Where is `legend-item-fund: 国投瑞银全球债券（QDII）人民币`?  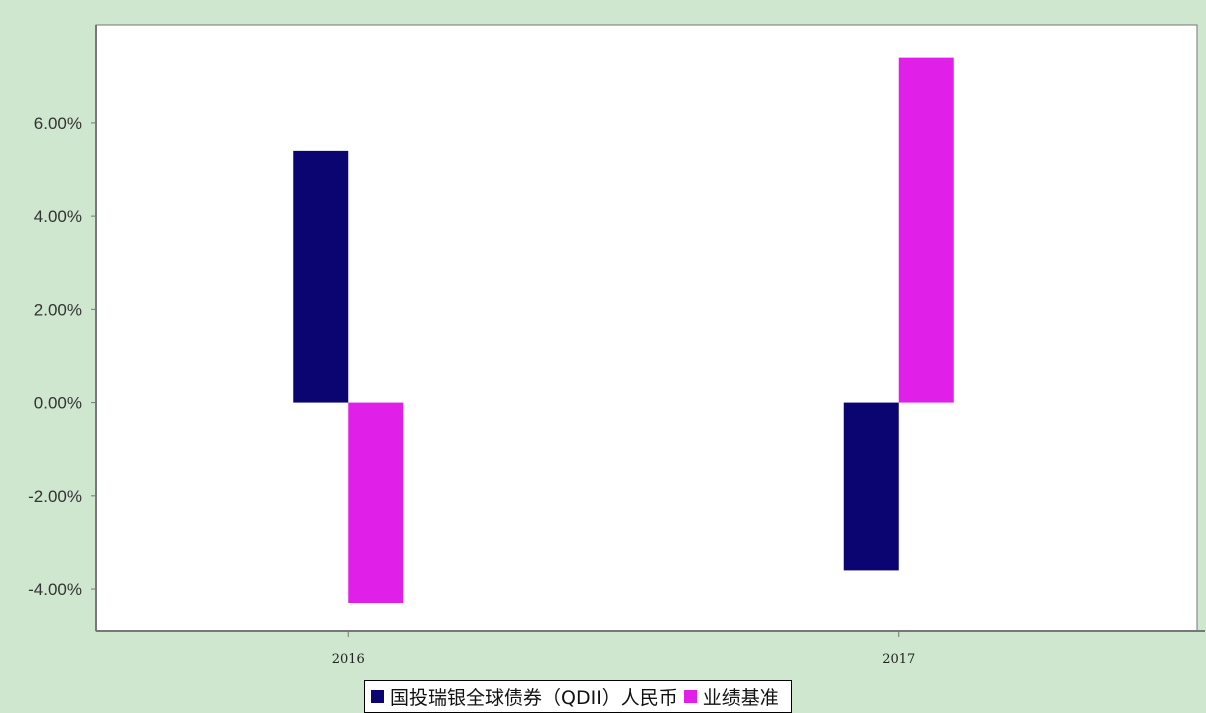 legend-item-fund: 国投瑞银全球债券（QDII）人民币 is located at coordinates (524, 696).